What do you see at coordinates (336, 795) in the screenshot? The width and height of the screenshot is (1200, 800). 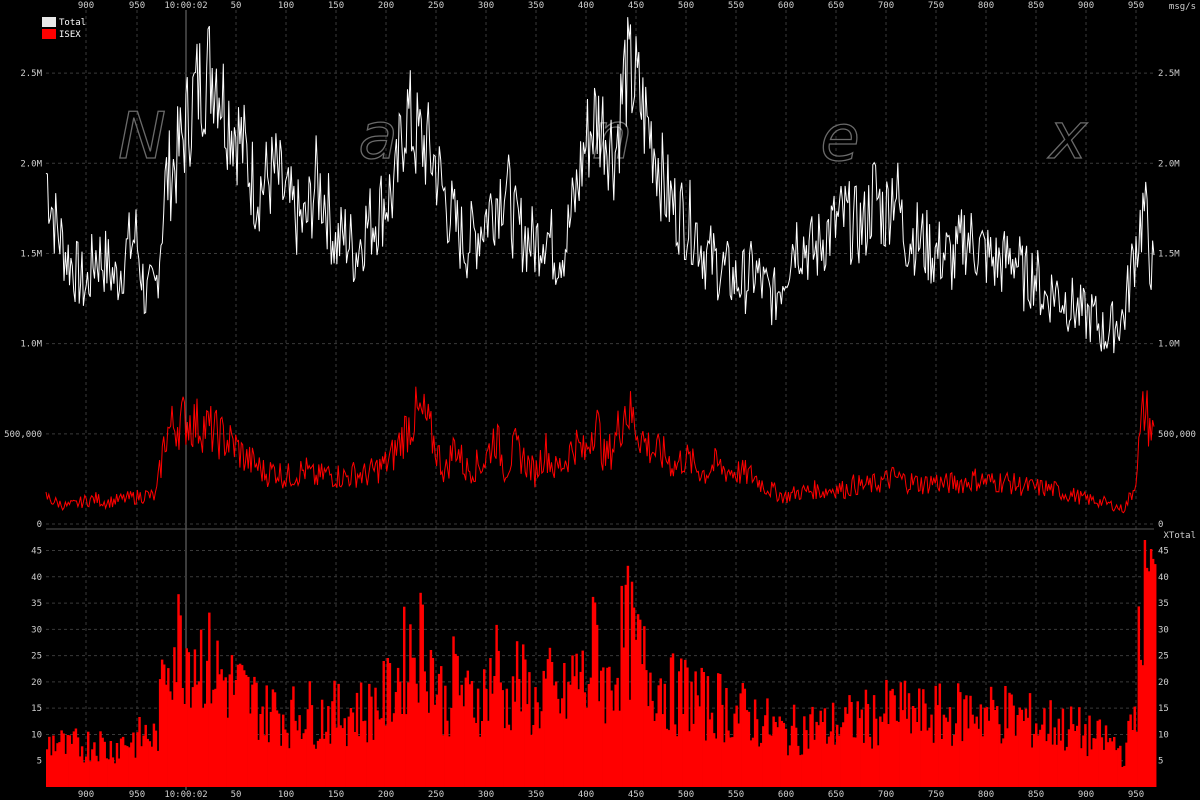 I see `xtick-bottom-5: 150` at bounding box center [336, 795].